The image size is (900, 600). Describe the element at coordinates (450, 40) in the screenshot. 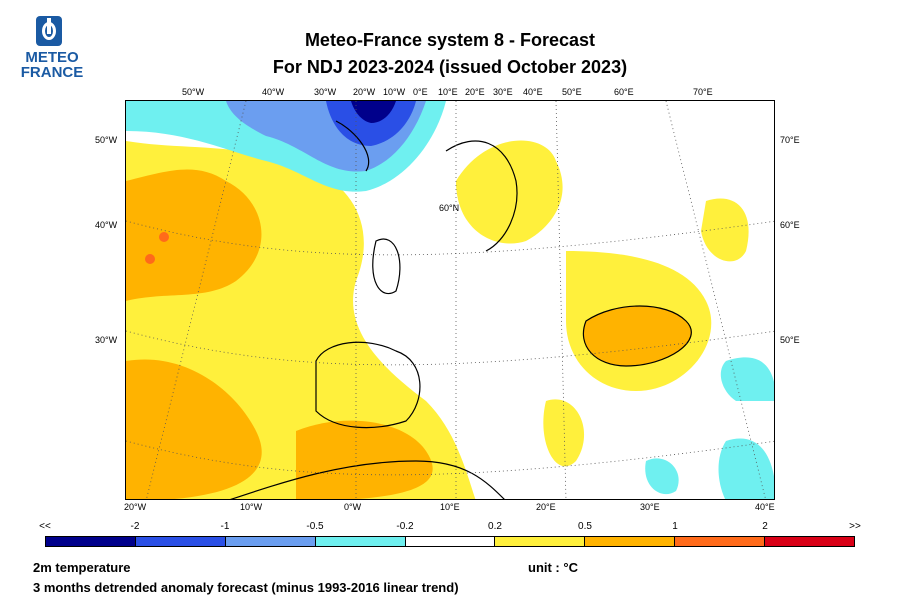

I see `title-line-1: Meteo-France system 8 - Forecast` at that location.